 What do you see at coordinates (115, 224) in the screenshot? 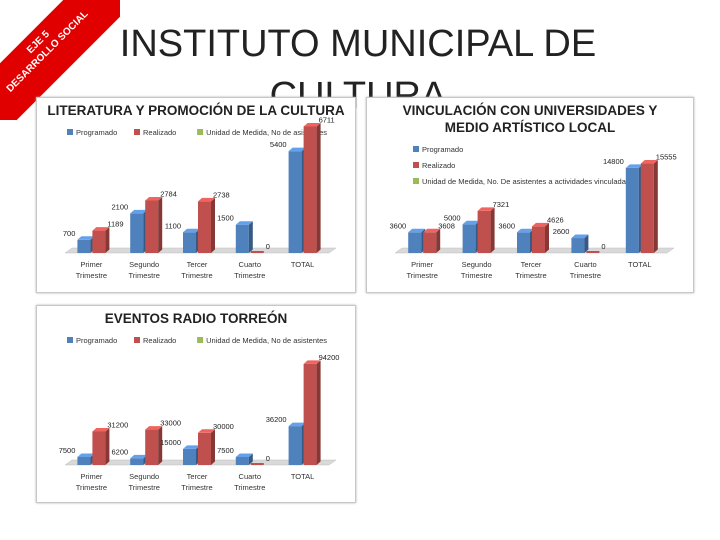
I see `data-label: 1189` at bounding box center [115, 224].